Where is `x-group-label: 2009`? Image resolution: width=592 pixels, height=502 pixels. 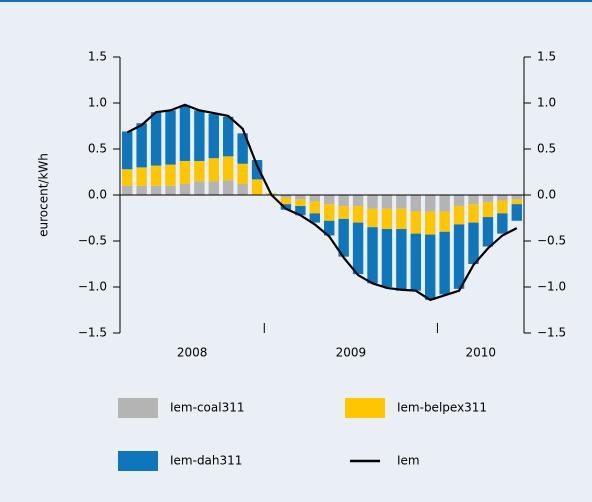 x-group-label: 2009 is located at coordinates (351, 353).